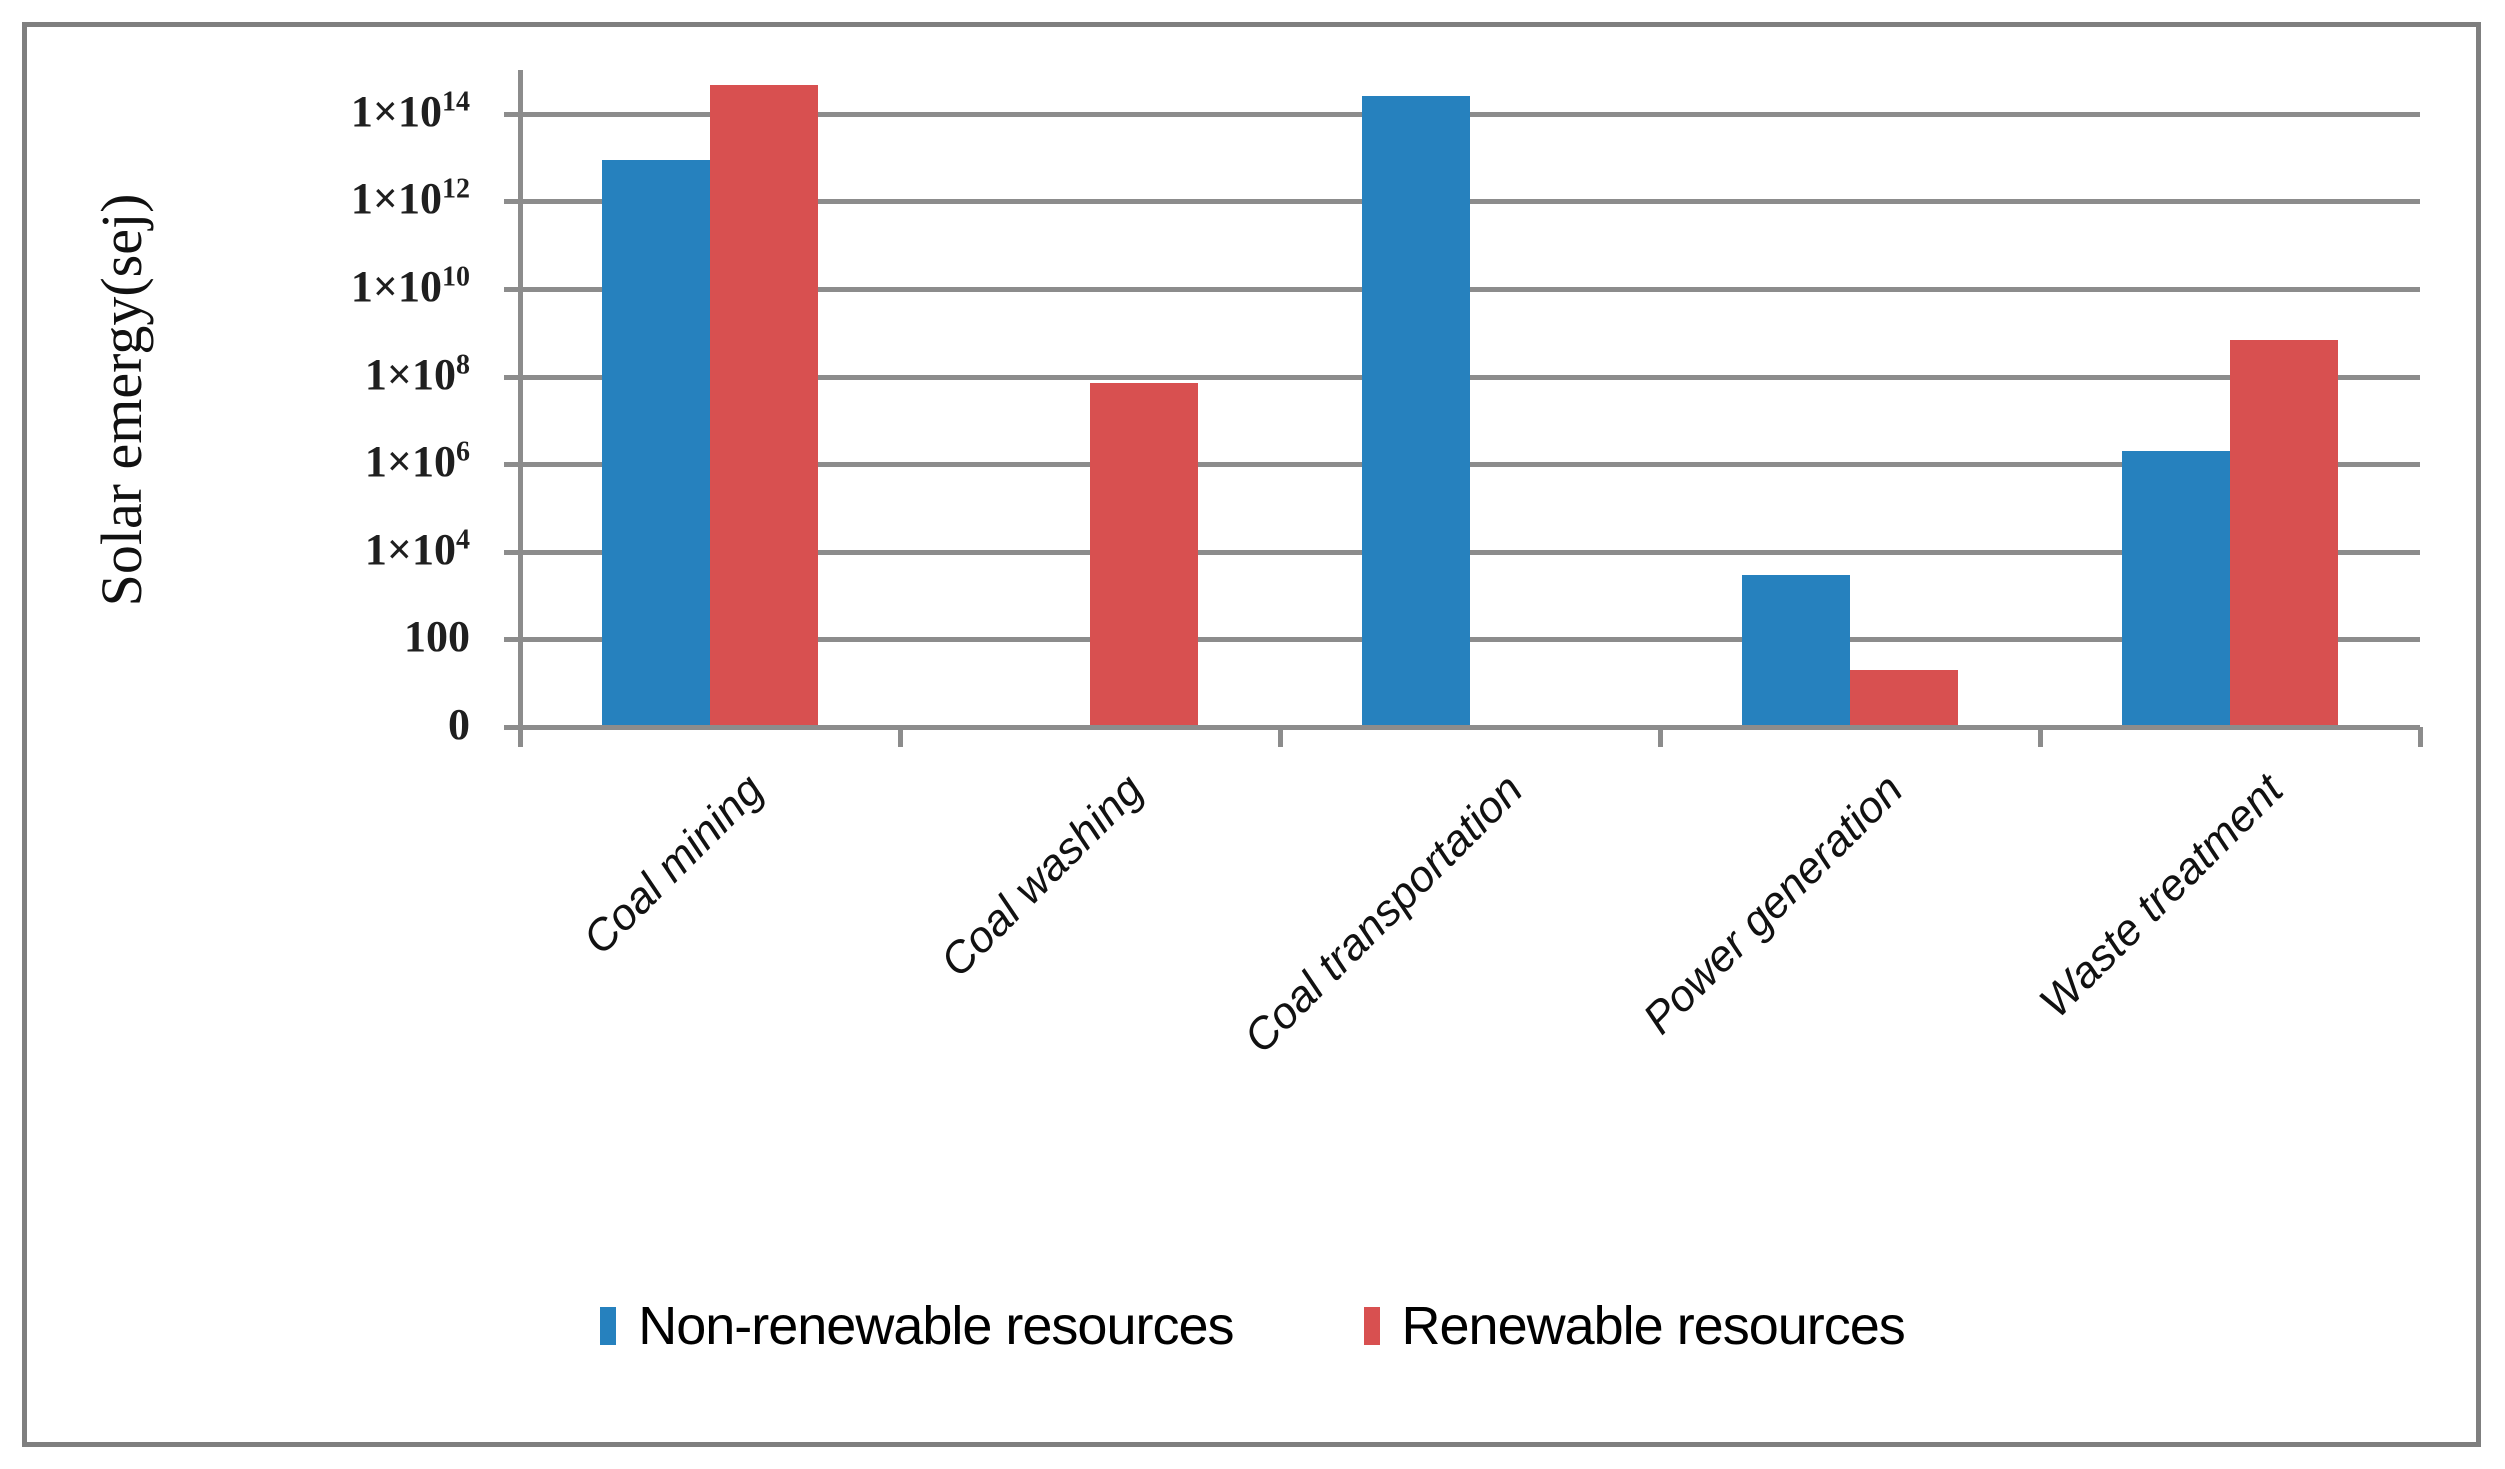 The width and height of the screenshot is (2505, 1469). I want to click on y-tick-exponent: 10, so click(456, 277).